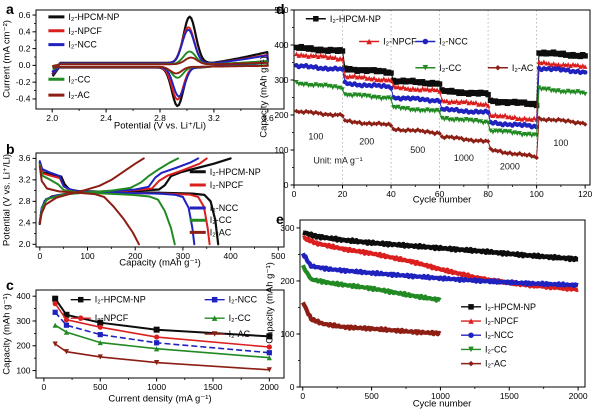 Image resolution: width=600 pixels, height=416 pixels. I want to click on panel-c-label: c, so click(10, 285).